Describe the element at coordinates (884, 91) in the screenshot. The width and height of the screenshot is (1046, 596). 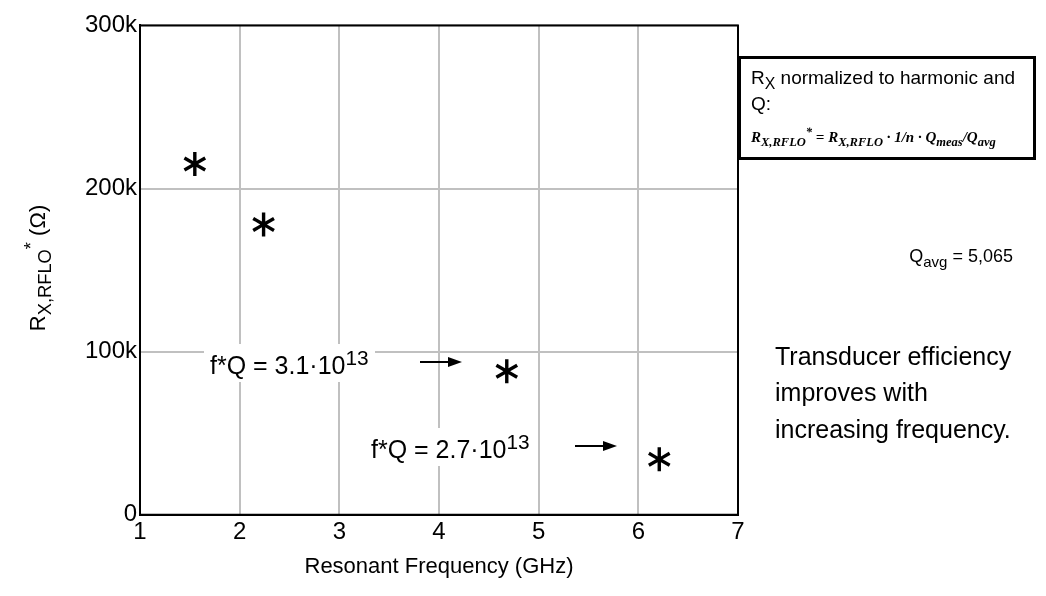
I see `text: R$_{X}$ normalized to harmonic and Q:` at that location.